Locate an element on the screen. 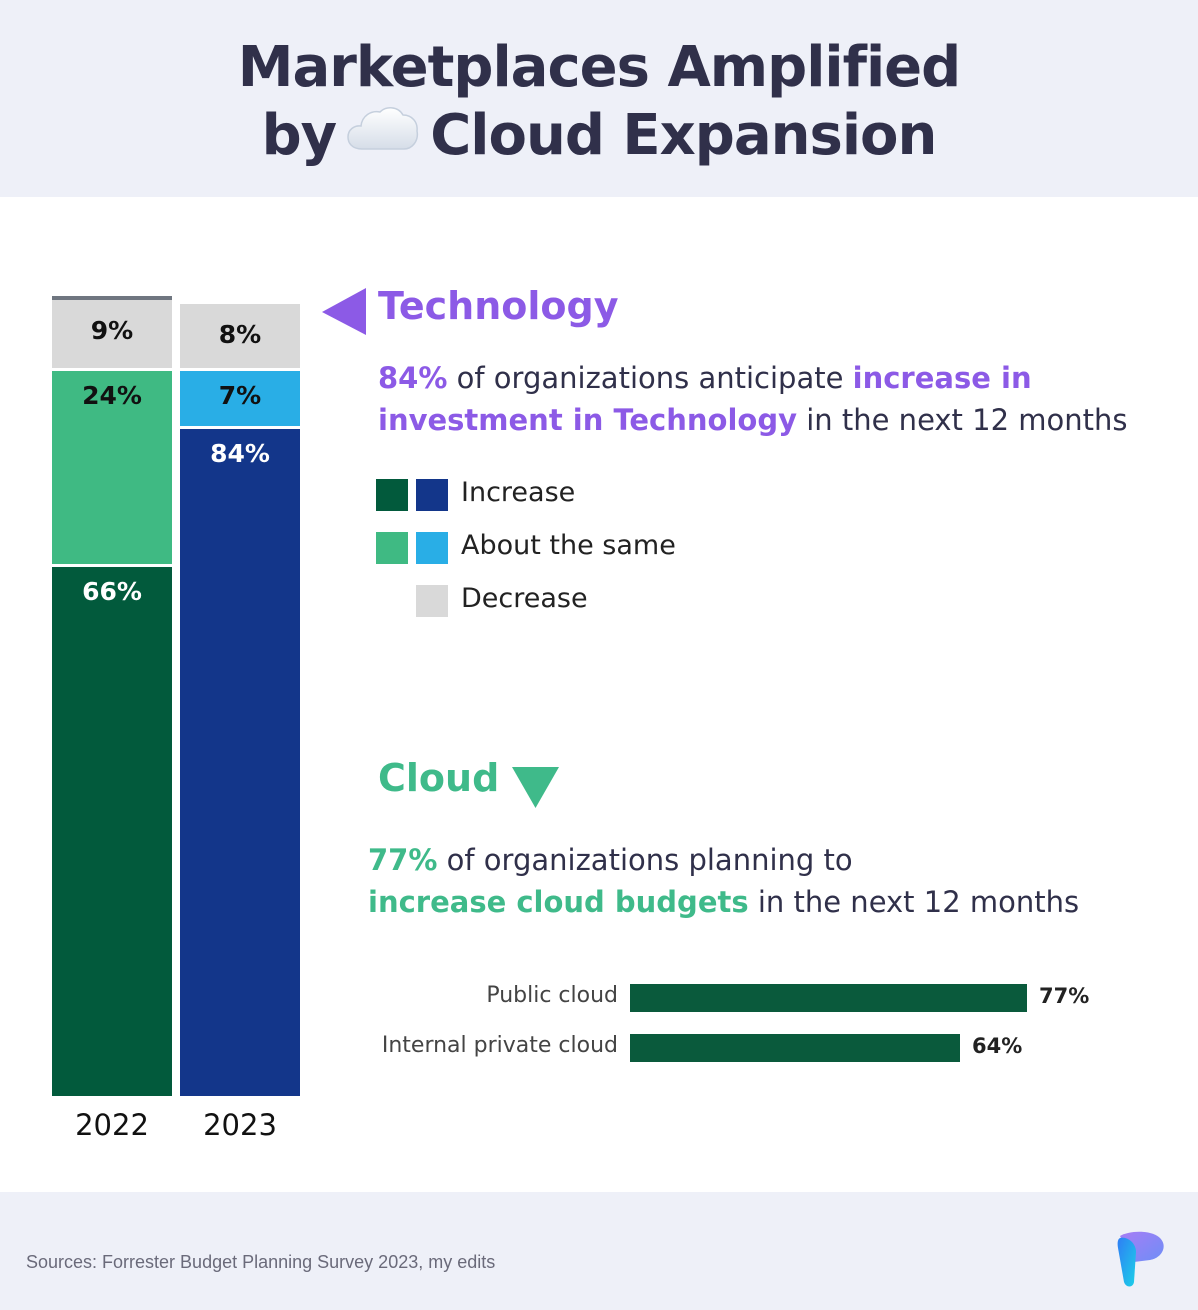  hbar-label-private-cloud: Internal private cloud is located at coordinates (499, 1045).